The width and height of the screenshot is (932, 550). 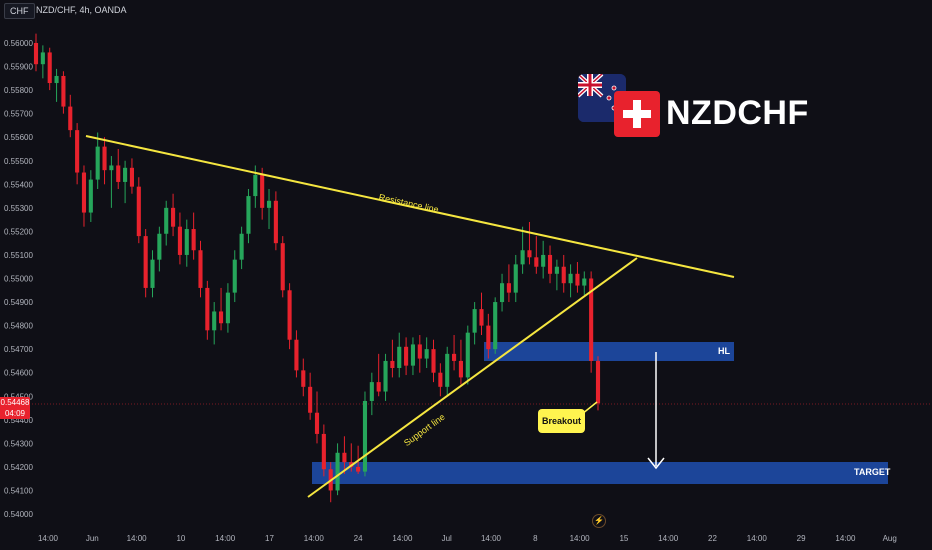 I want to click on currency-badge: CHF, so click(x=19, y=11).